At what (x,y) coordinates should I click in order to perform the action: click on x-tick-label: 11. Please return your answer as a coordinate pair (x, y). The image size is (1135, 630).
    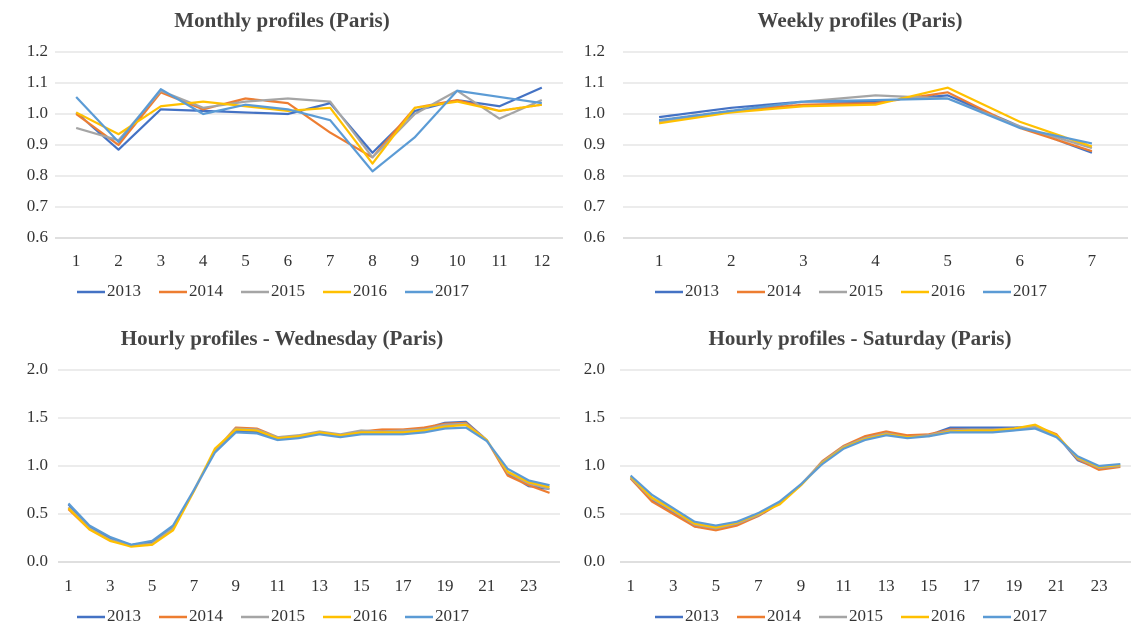
    Looking at the image, I should click on (277, 585).